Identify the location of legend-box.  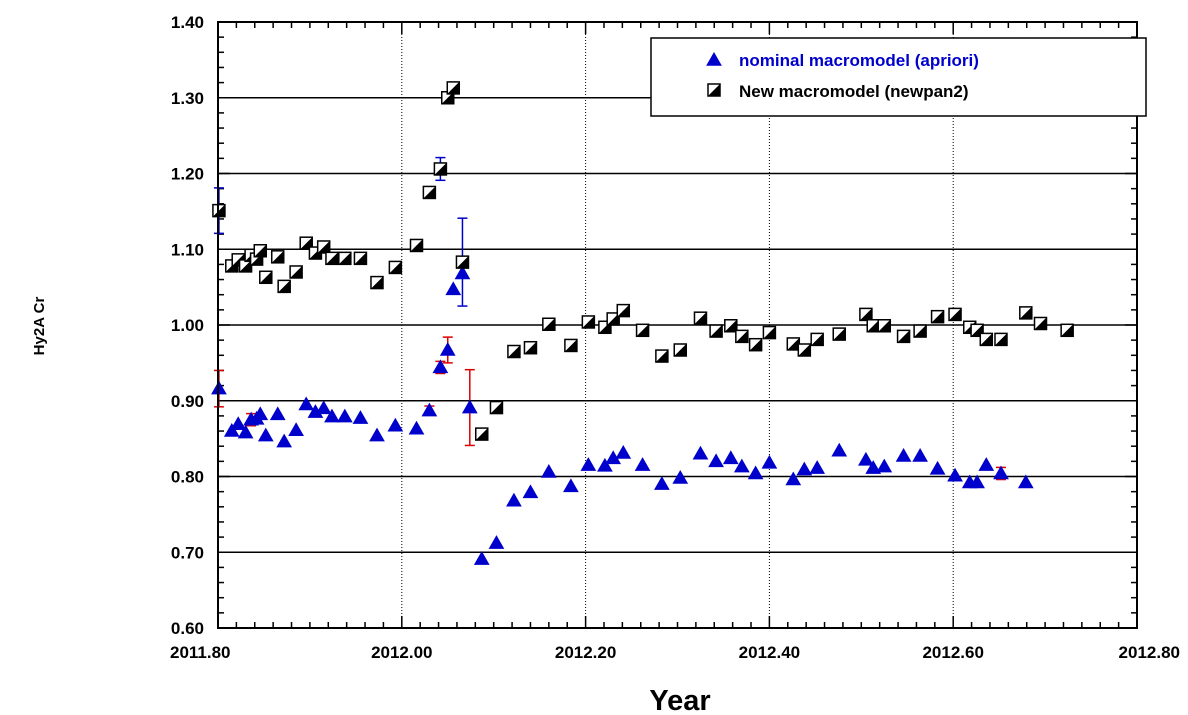
(898, 77).